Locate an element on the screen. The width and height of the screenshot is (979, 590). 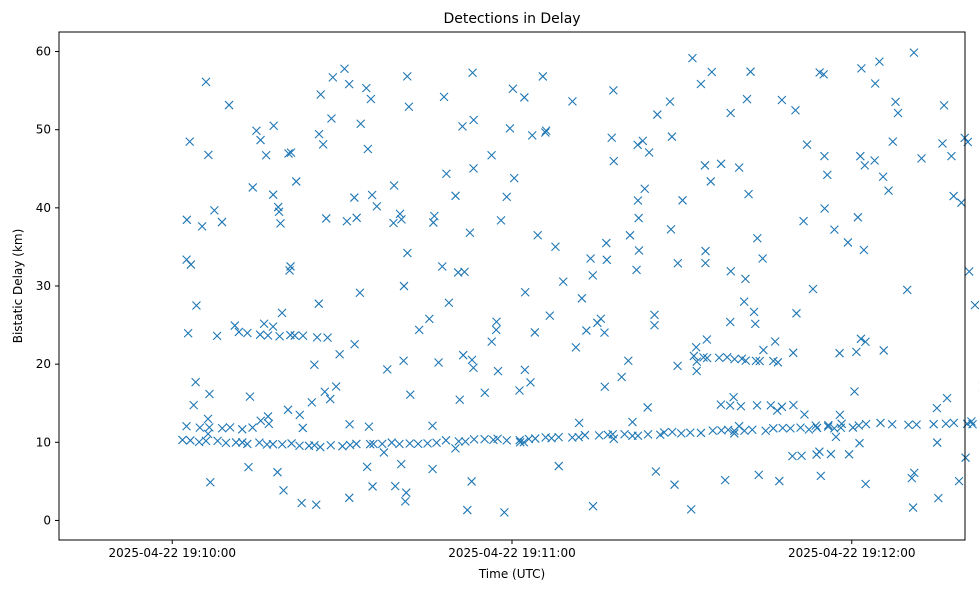
y-tick-label: 40 is located at coordinates (43, 208).